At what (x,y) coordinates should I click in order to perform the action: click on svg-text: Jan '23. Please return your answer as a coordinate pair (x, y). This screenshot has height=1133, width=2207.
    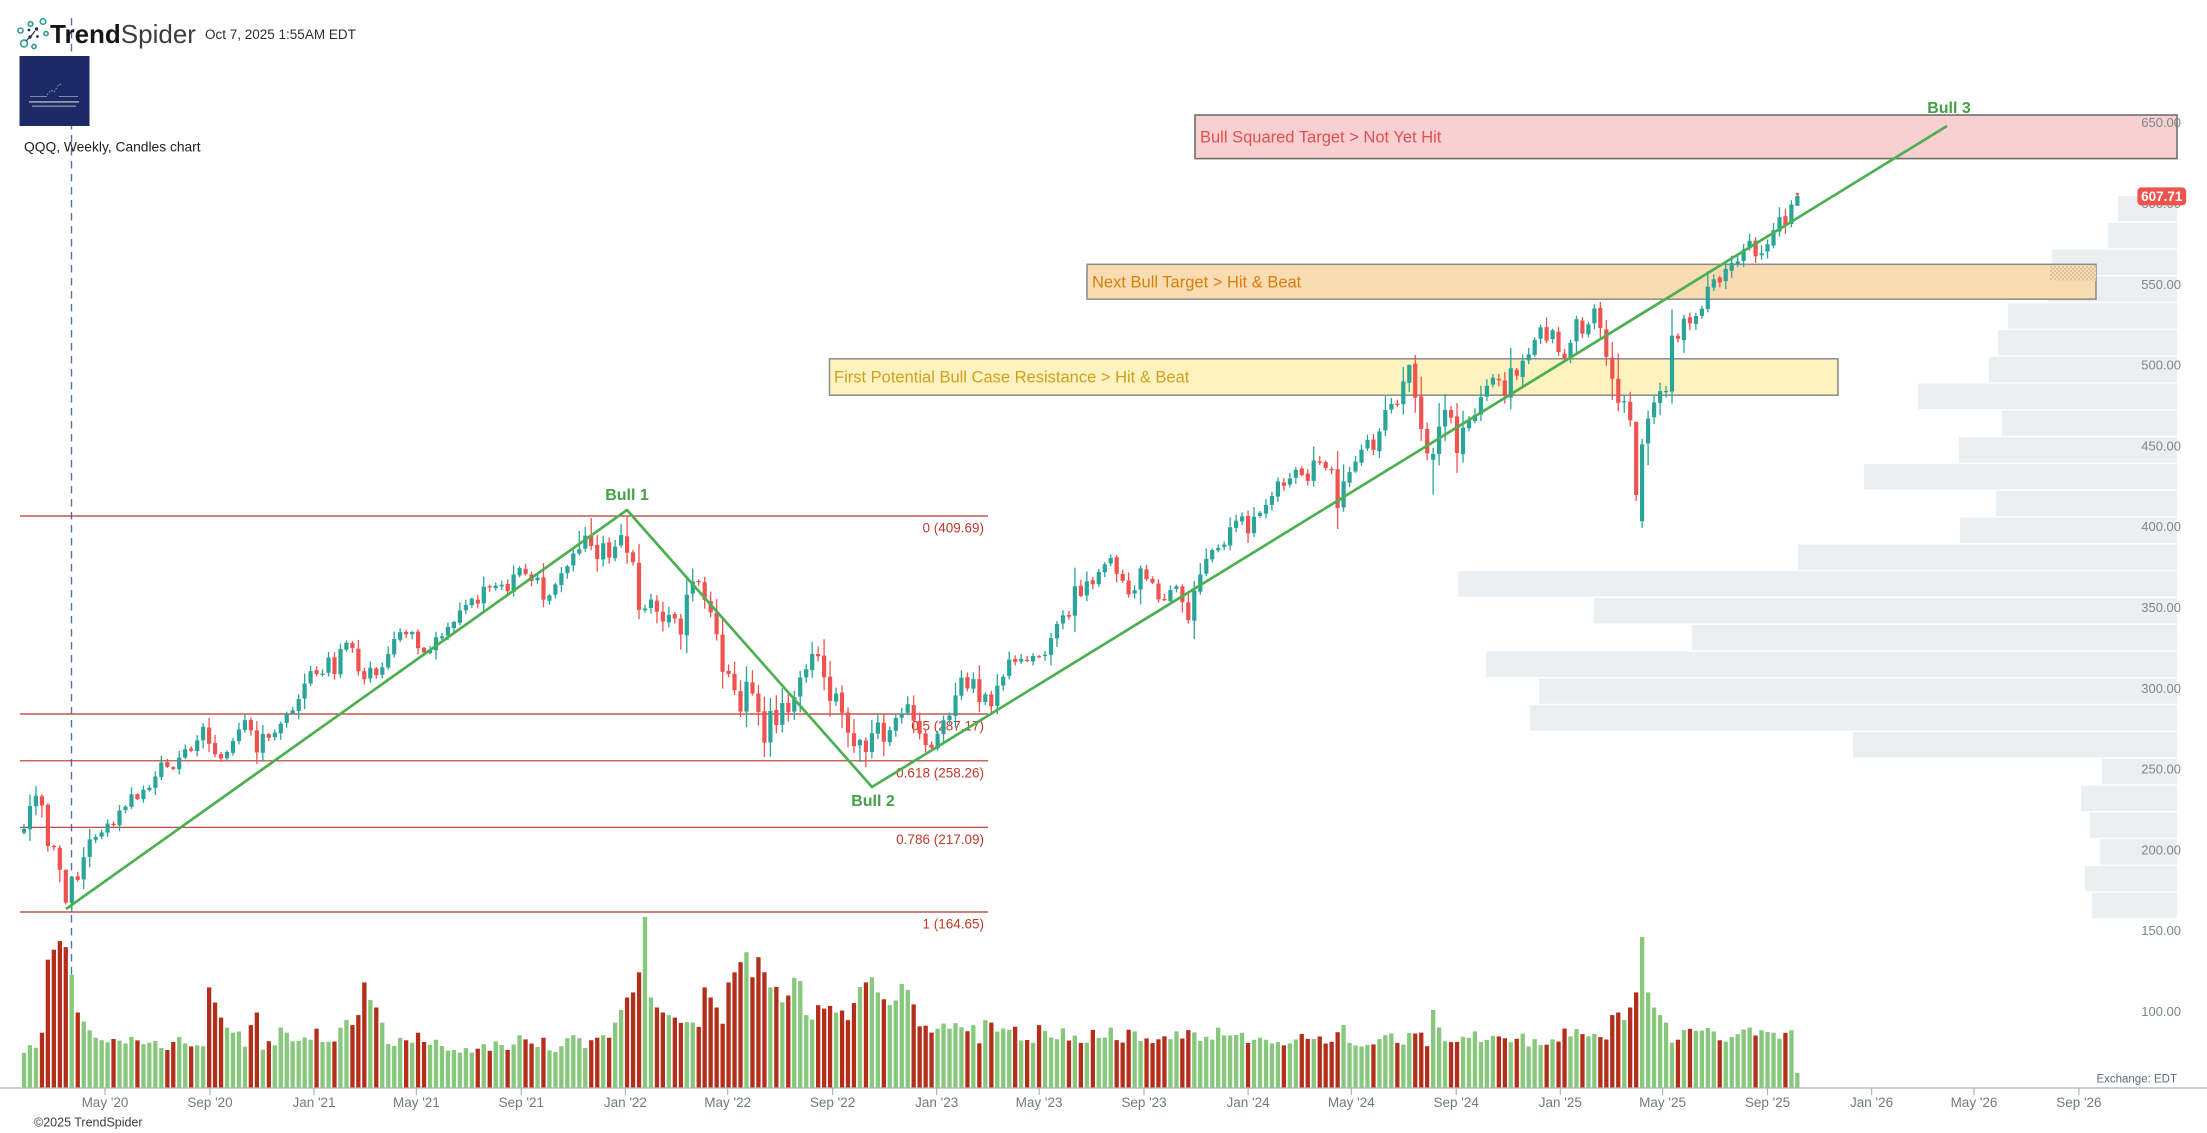
    Looking at the image, I should click on (936, 1102).